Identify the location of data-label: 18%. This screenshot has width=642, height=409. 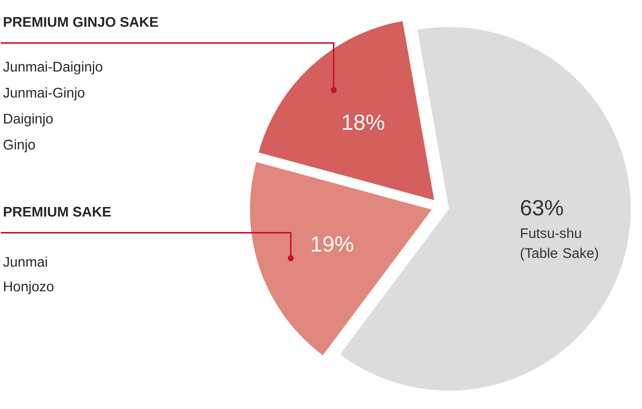
(363, 122).